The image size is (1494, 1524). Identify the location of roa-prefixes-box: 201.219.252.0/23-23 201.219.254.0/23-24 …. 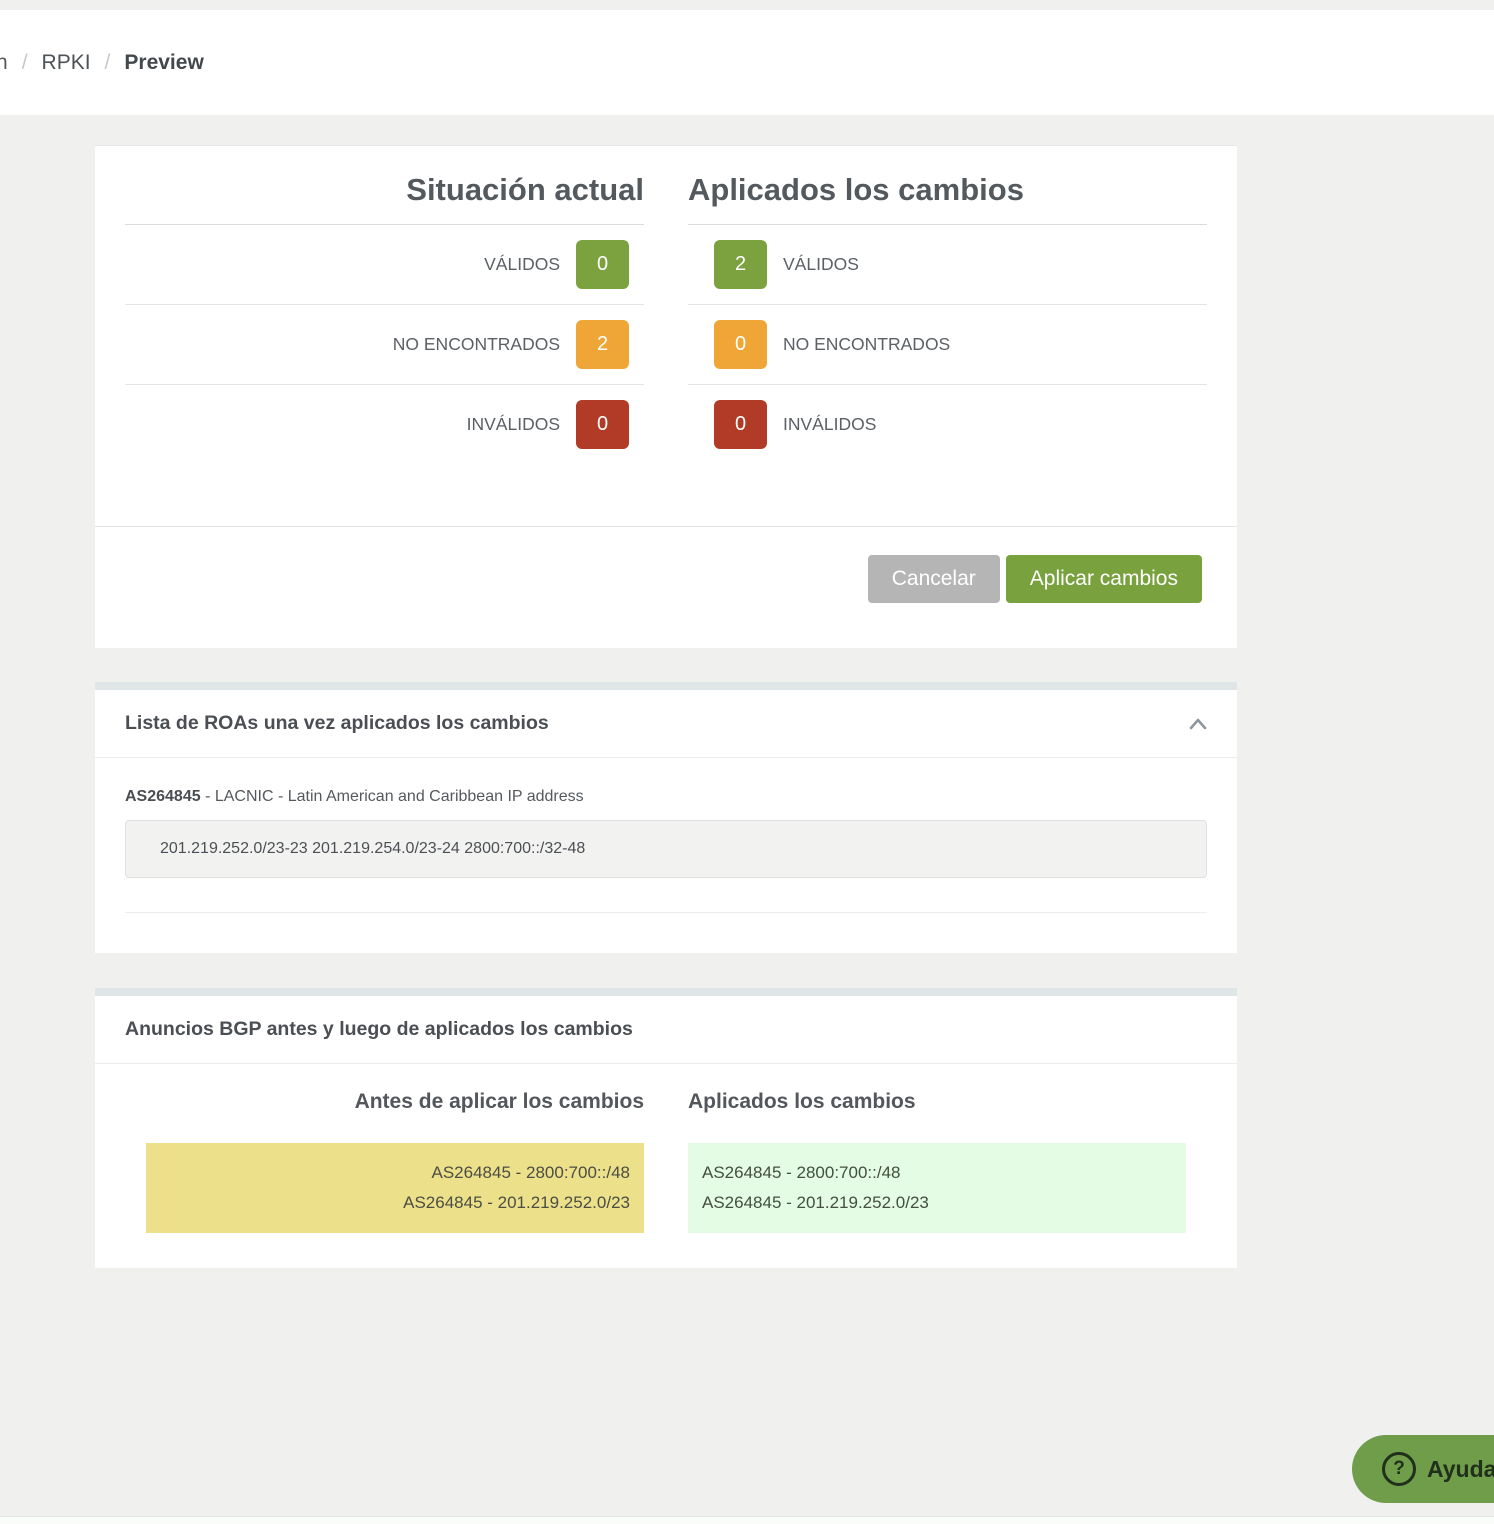
(666, 849).